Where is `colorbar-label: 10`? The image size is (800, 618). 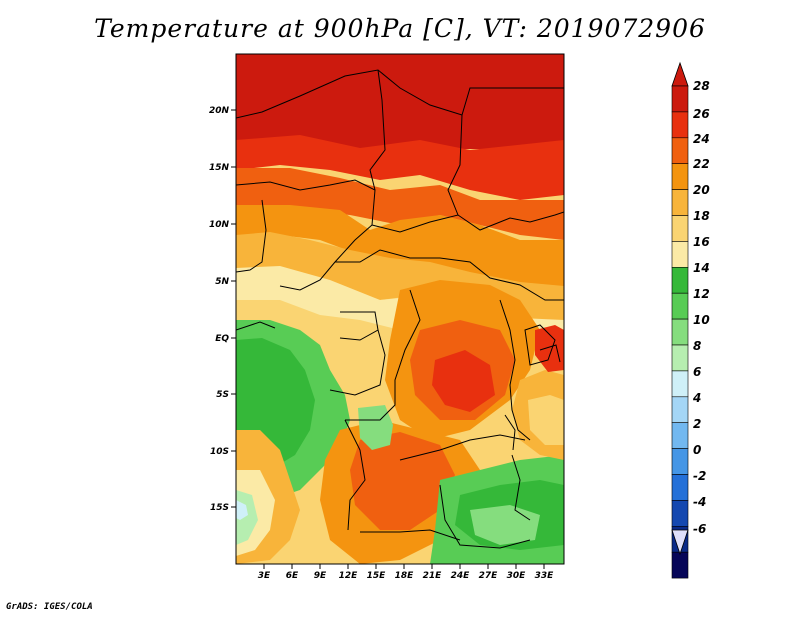 colorbar-label: 10 is located at coordinates (701, 320).